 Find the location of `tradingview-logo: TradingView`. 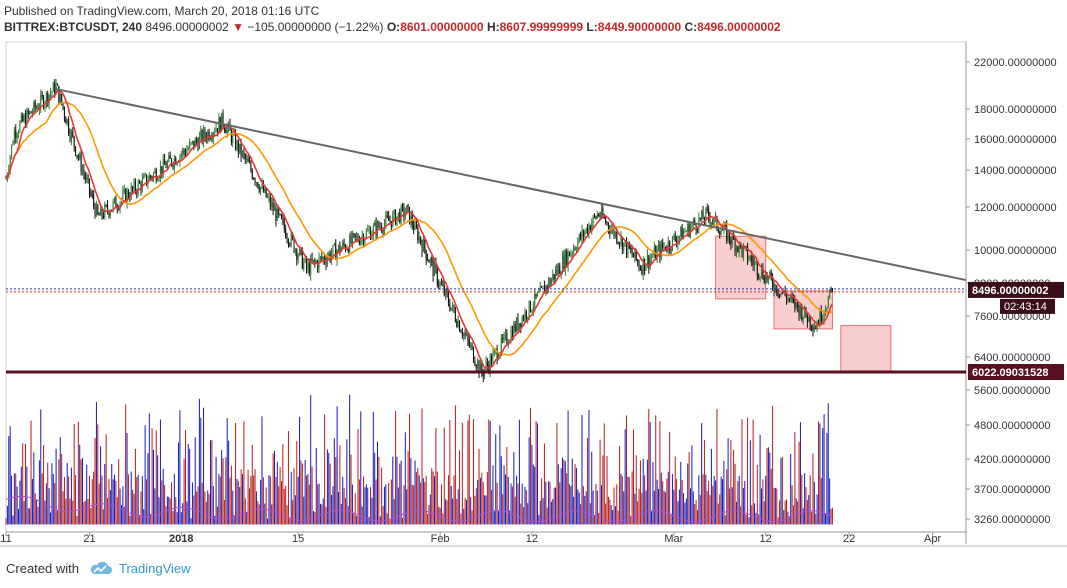

tradingview-logo: TradingView is located at coordinates (140, 568).